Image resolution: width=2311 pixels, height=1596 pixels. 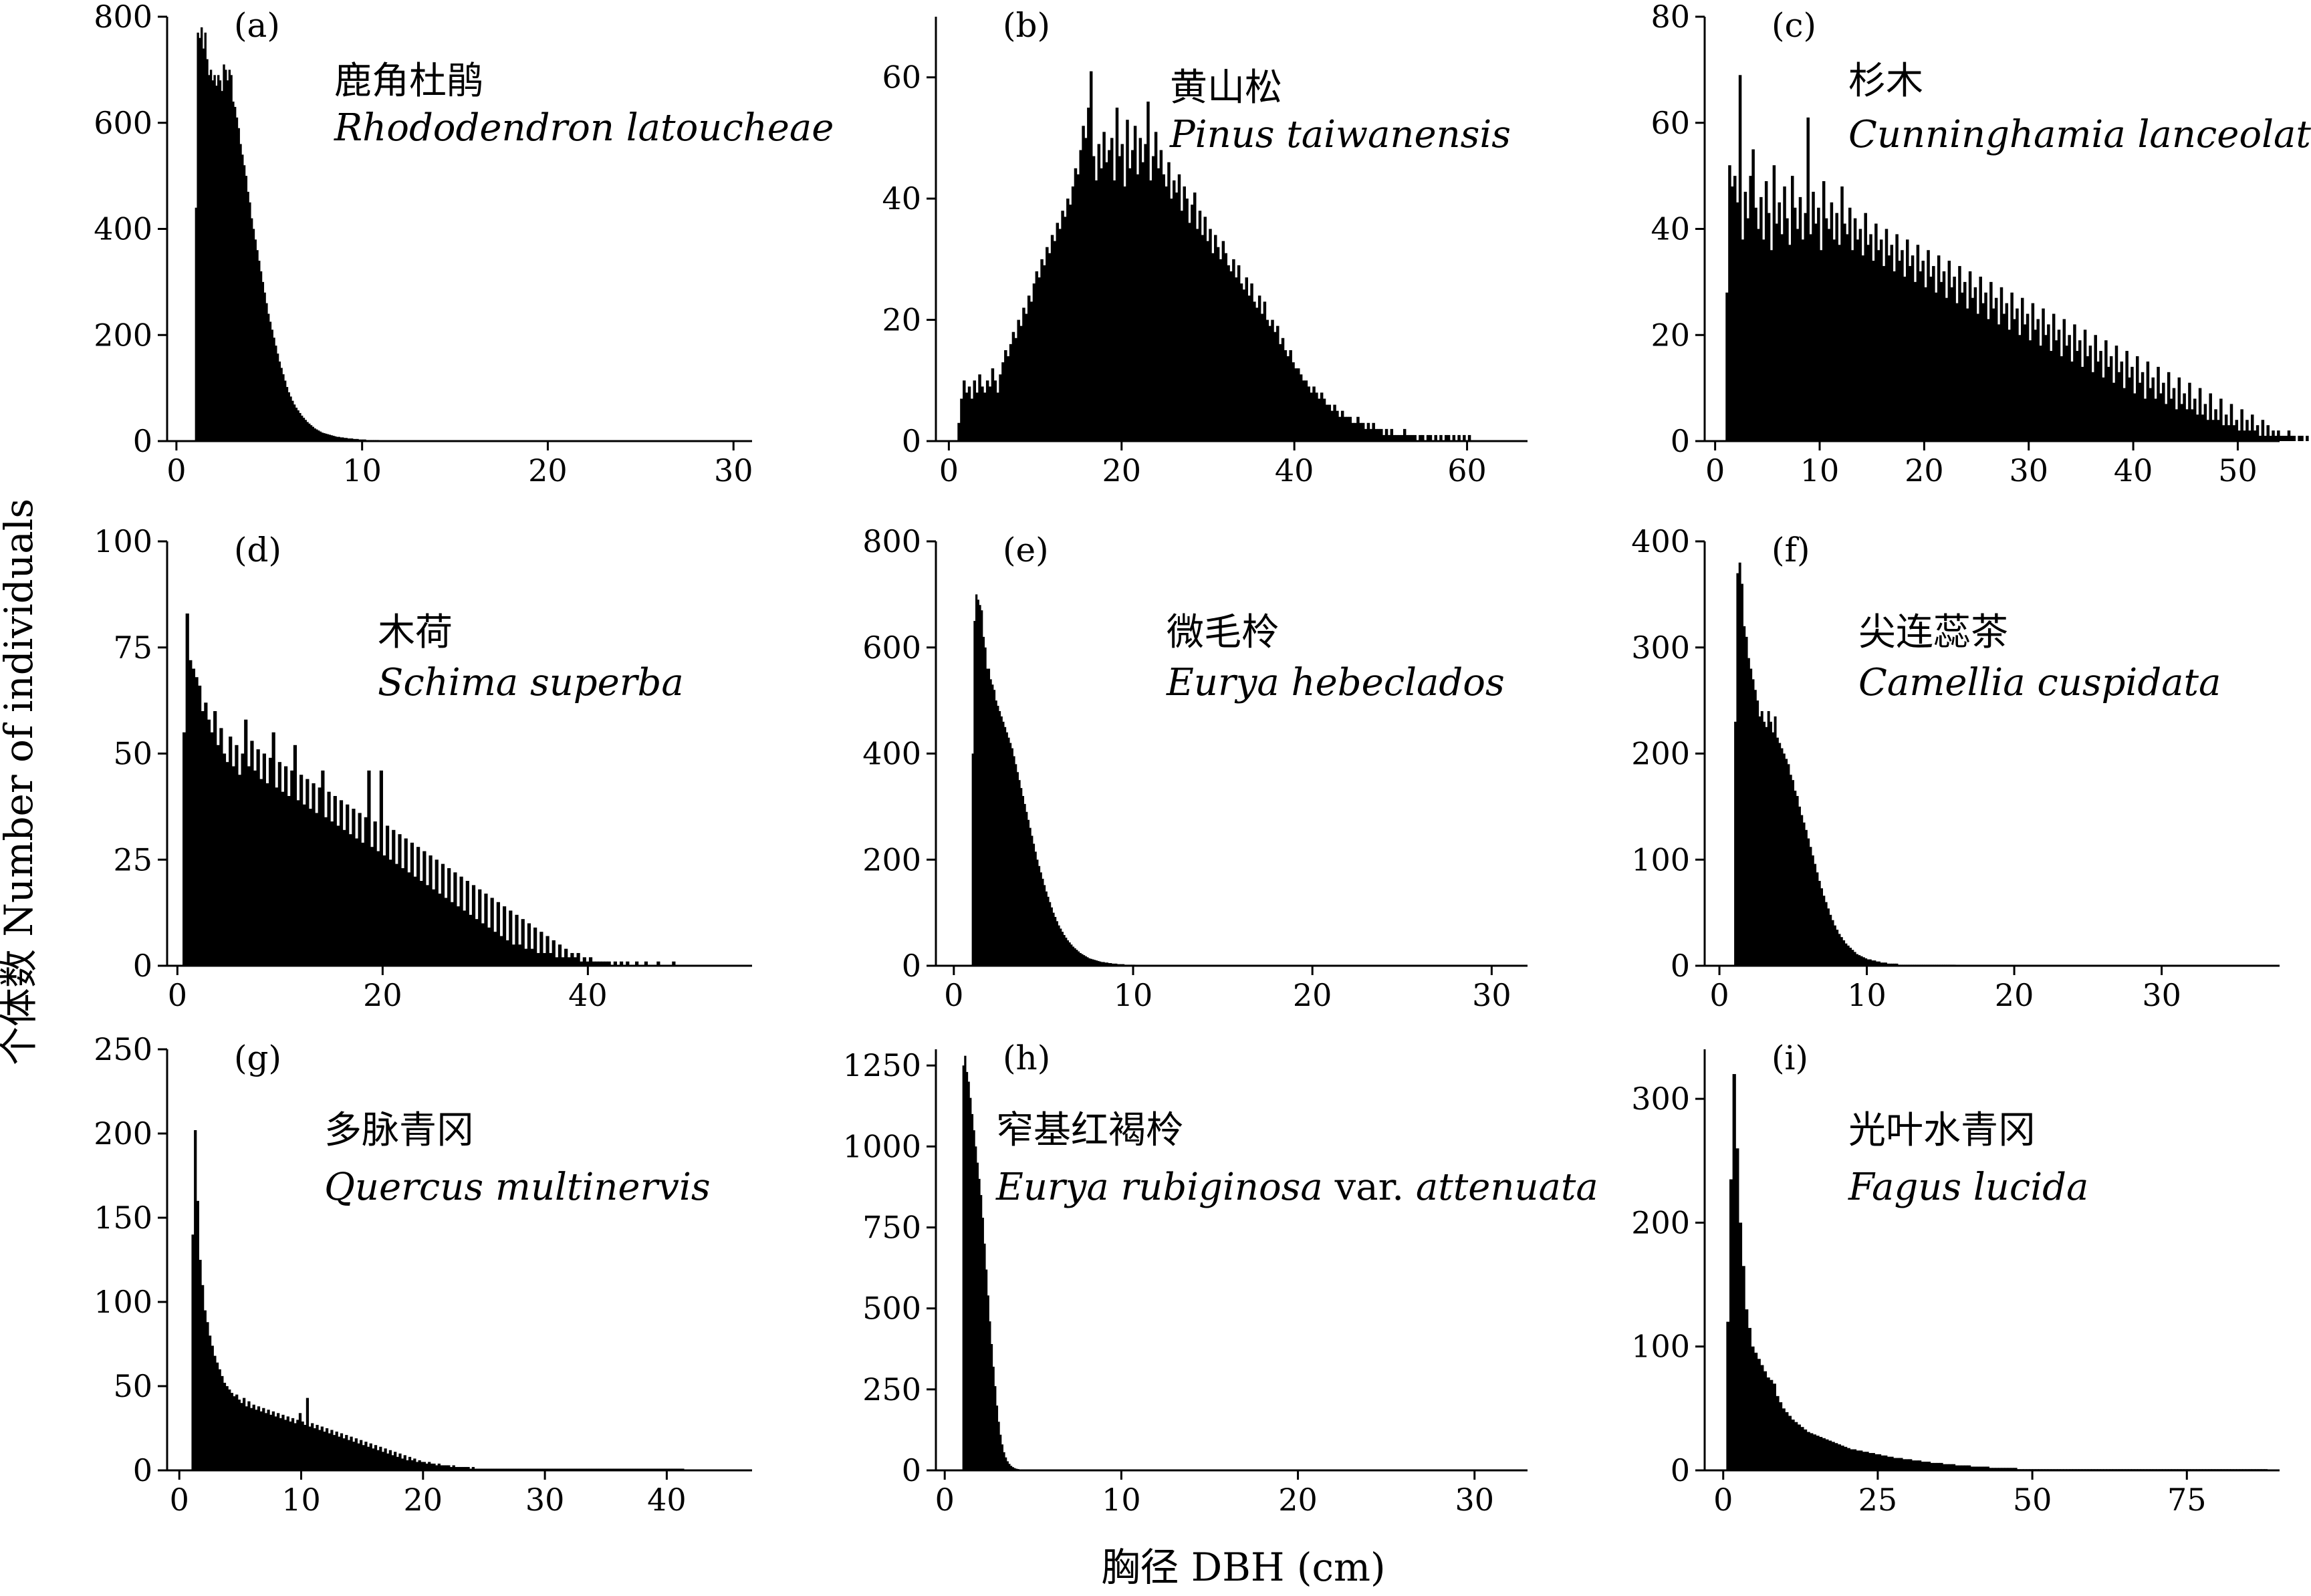 What do you see at coordinates (517, 1188) in the screenshot?
I see `species-latin-binomial: Quercus multinervis` at bounding box center [517, 1188].